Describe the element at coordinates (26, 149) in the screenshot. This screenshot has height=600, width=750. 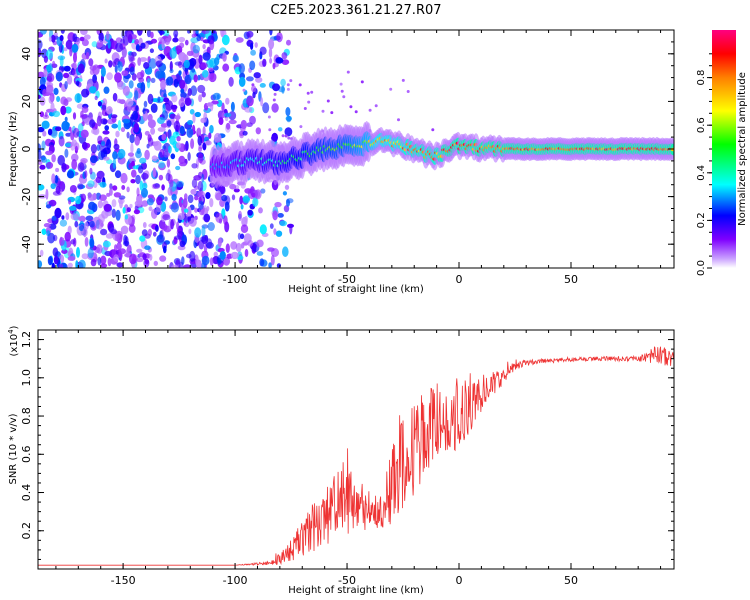
I see `heatmap-ytick-label: 0` at that location.